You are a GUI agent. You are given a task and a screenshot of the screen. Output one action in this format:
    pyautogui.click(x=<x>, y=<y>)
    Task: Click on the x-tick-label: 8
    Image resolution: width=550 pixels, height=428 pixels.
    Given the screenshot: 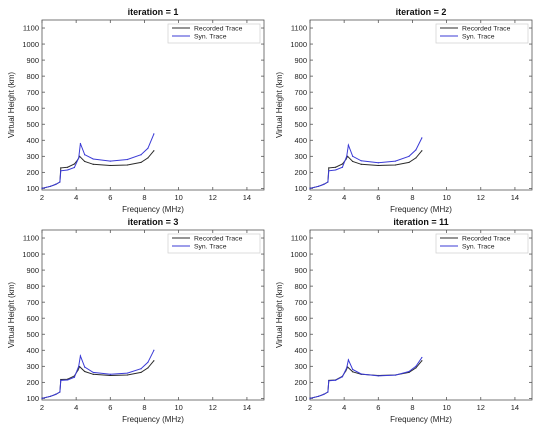 What is the action you would take?
    pyautogui.click(x=144, y=197)
    